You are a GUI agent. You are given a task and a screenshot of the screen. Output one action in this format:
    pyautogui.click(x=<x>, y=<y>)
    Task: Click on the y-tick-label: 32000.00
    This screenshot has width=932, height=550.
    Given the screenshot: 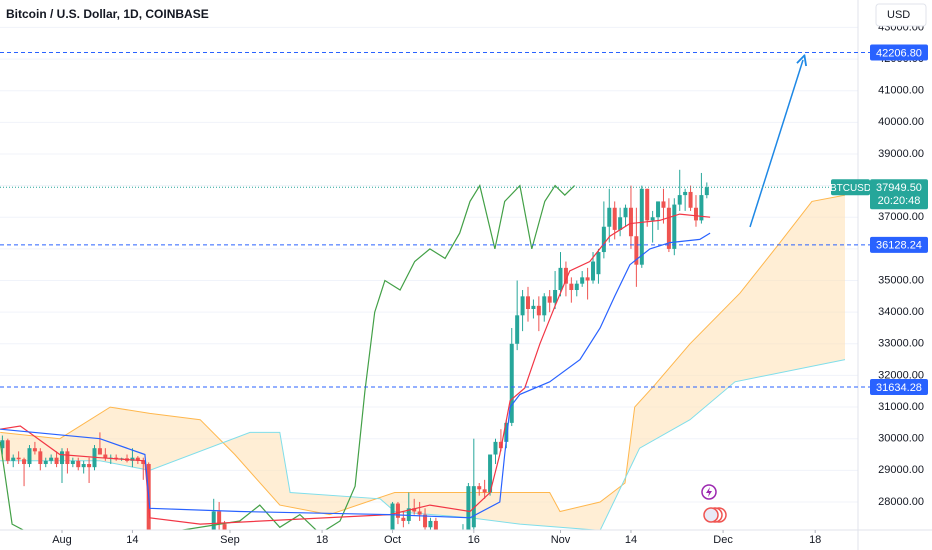 What is the action you would take?
    pyautogui.click(x=901, y=375)
    